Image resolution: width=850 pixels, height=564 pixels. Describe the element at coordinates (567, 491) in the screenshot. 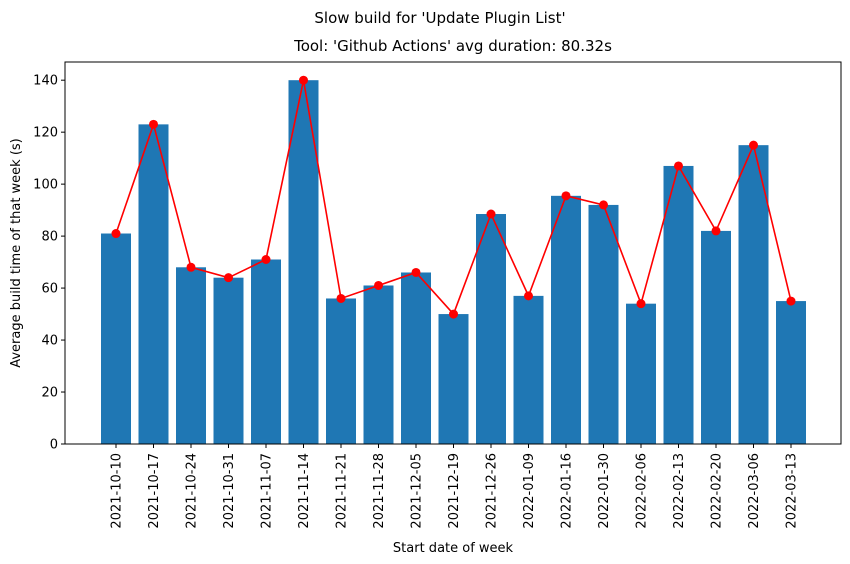

I see `x-tick-label: 2022-01-16` at that location.